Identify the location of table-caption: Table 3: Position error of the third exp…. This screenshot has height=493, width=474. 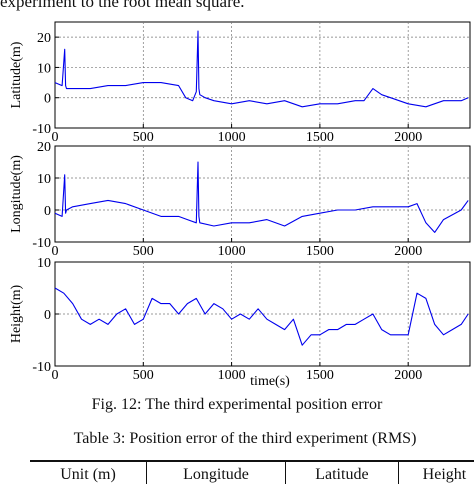
(245, 438).